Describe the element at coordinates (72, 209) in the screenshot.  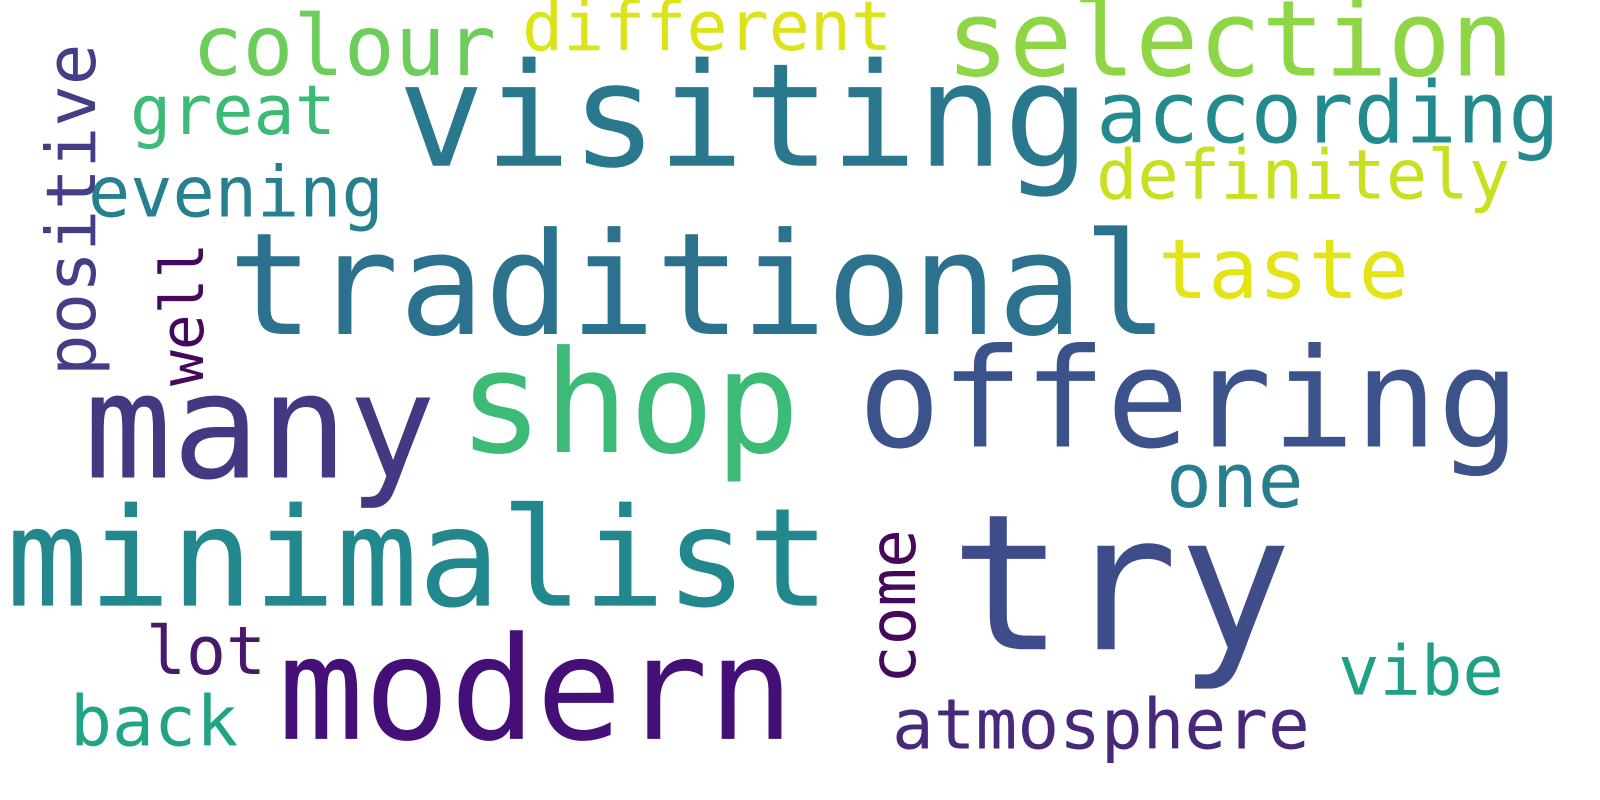
I see `word-positive: positive` at that location.